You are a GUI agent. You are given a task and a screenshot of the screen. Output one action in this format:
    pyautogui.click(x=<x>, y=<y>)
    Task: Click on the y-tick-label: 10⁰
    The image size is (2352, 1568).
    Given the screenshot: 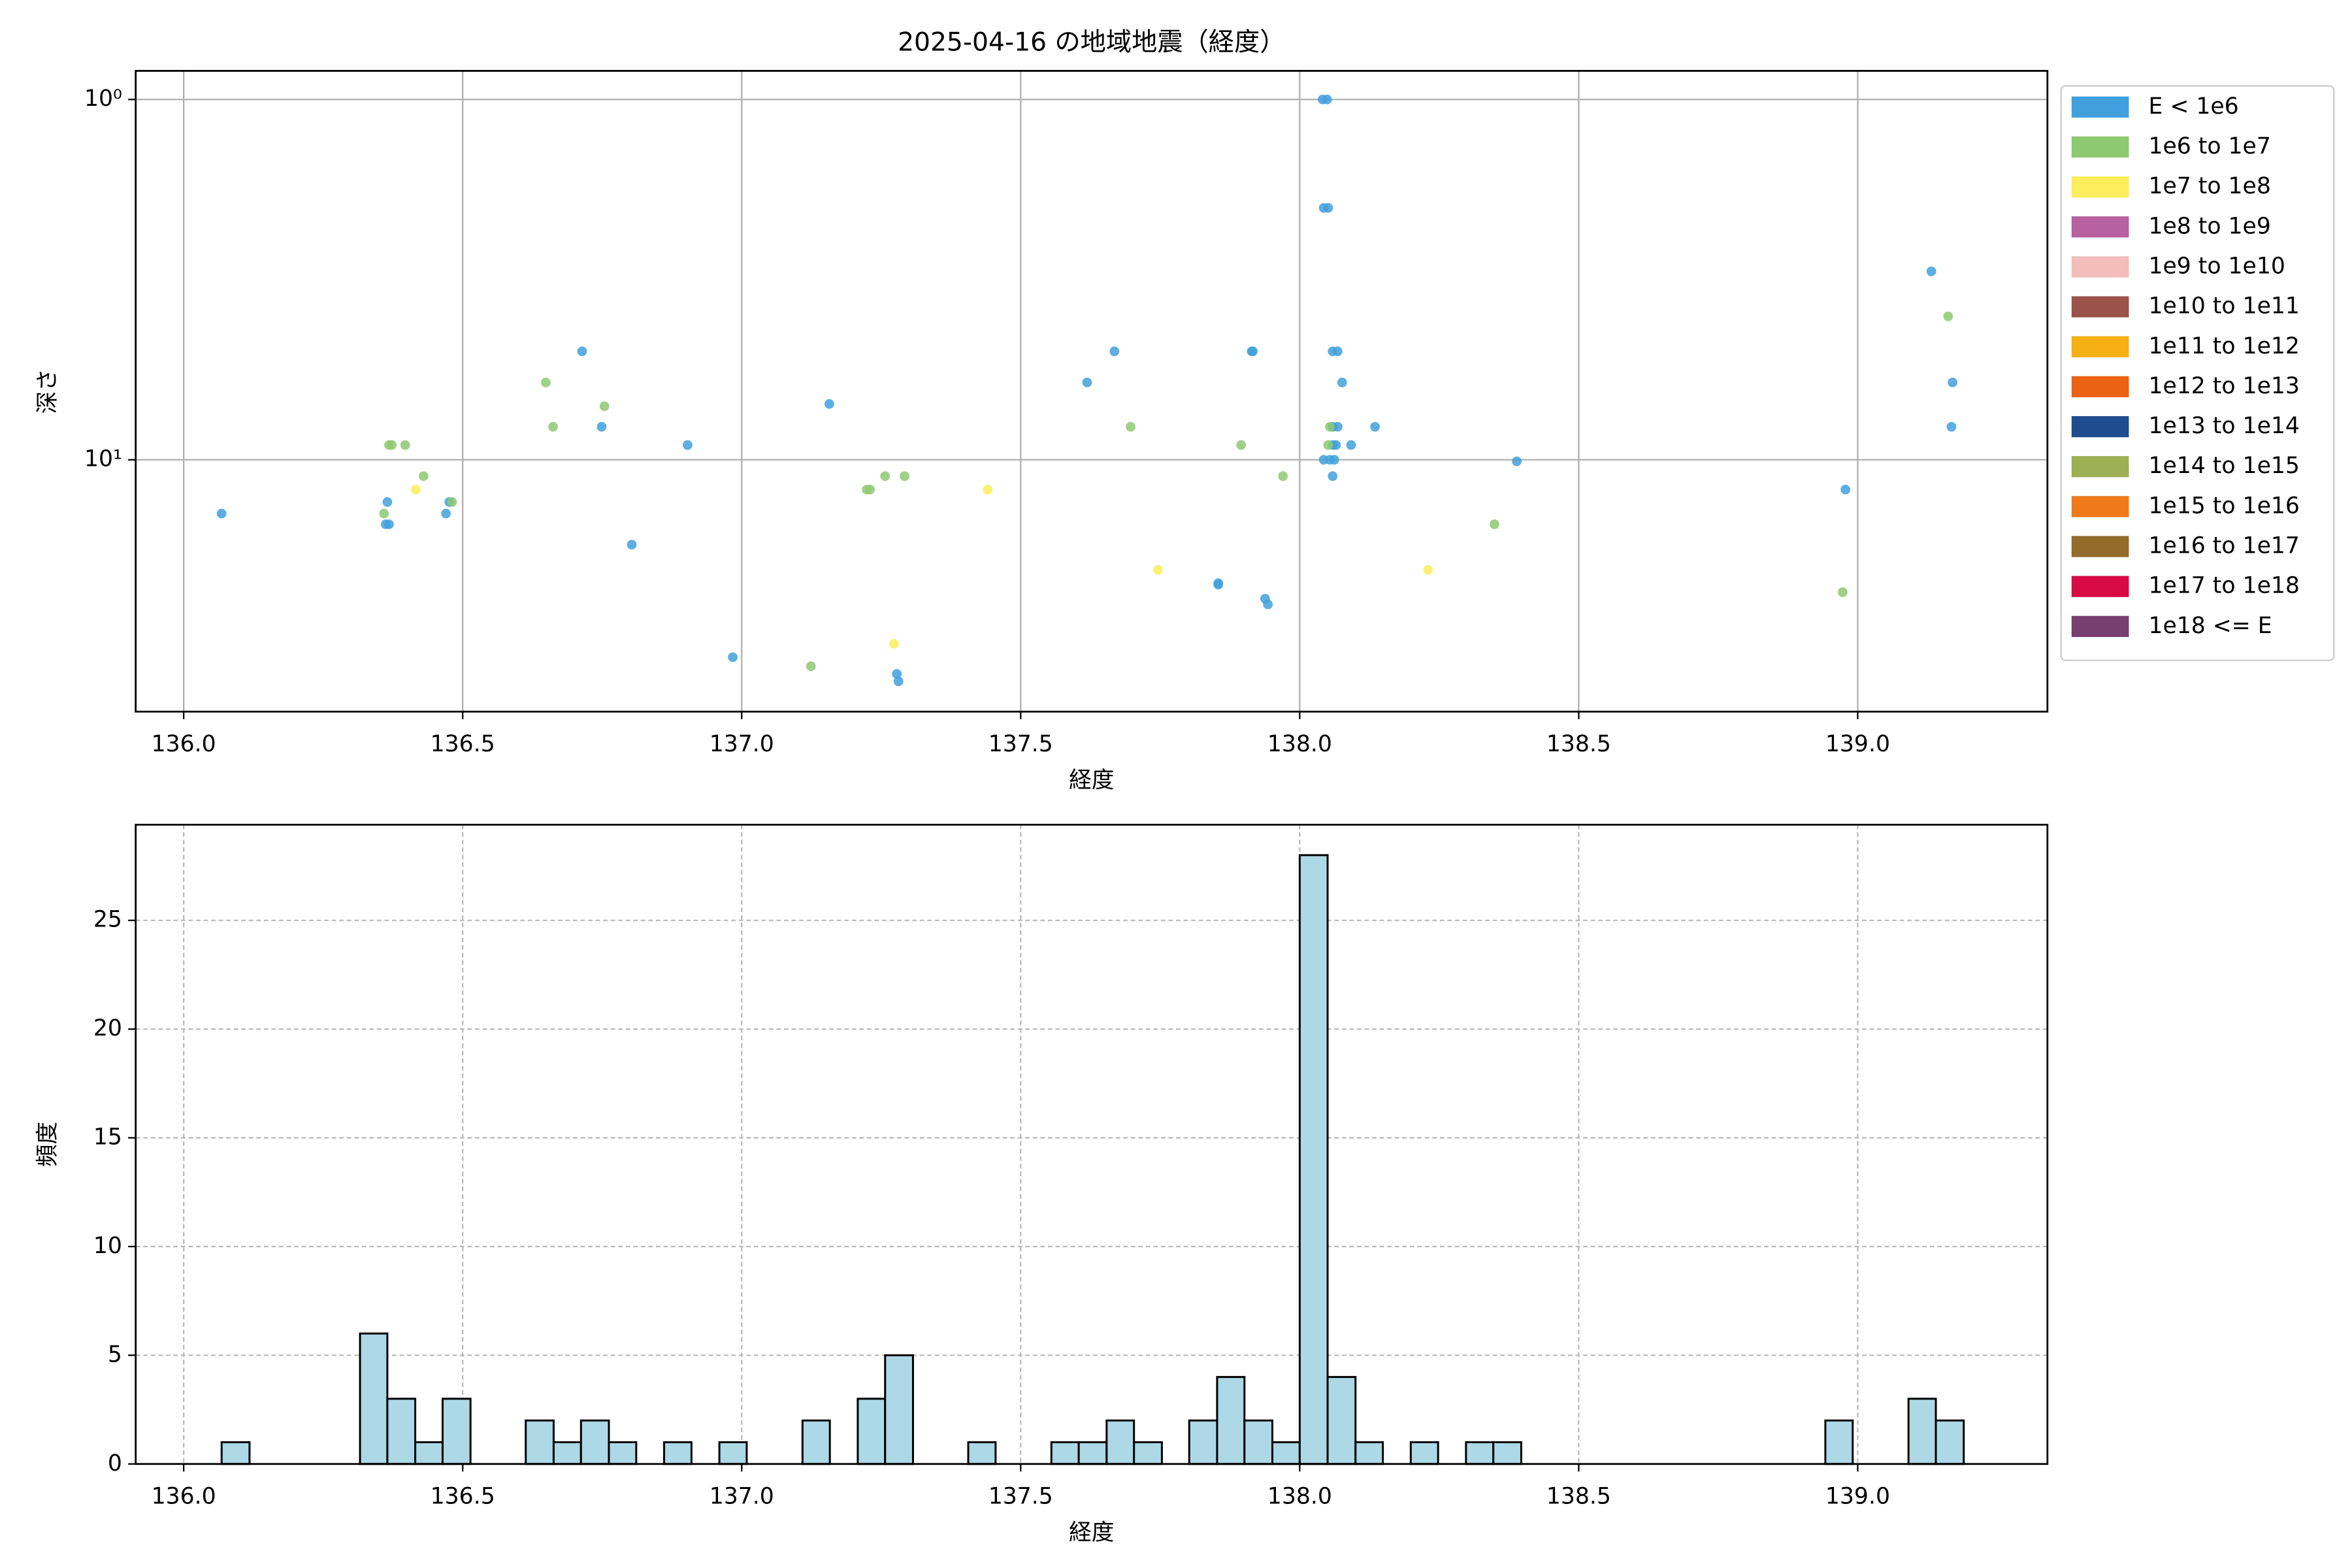 What is the action you would take?
    pyautogui.click(x=103, y=99)
    